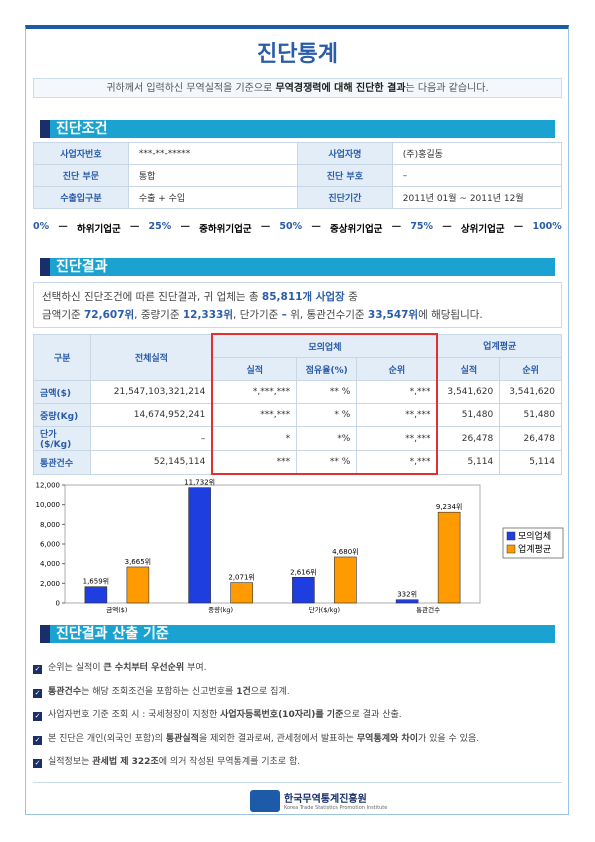 Image resolution: width=595 pixels, height=842 pixels. Describe the element at coordinates (138, 562) in the screenshot. I see `value-label: 3,665위` at that location.